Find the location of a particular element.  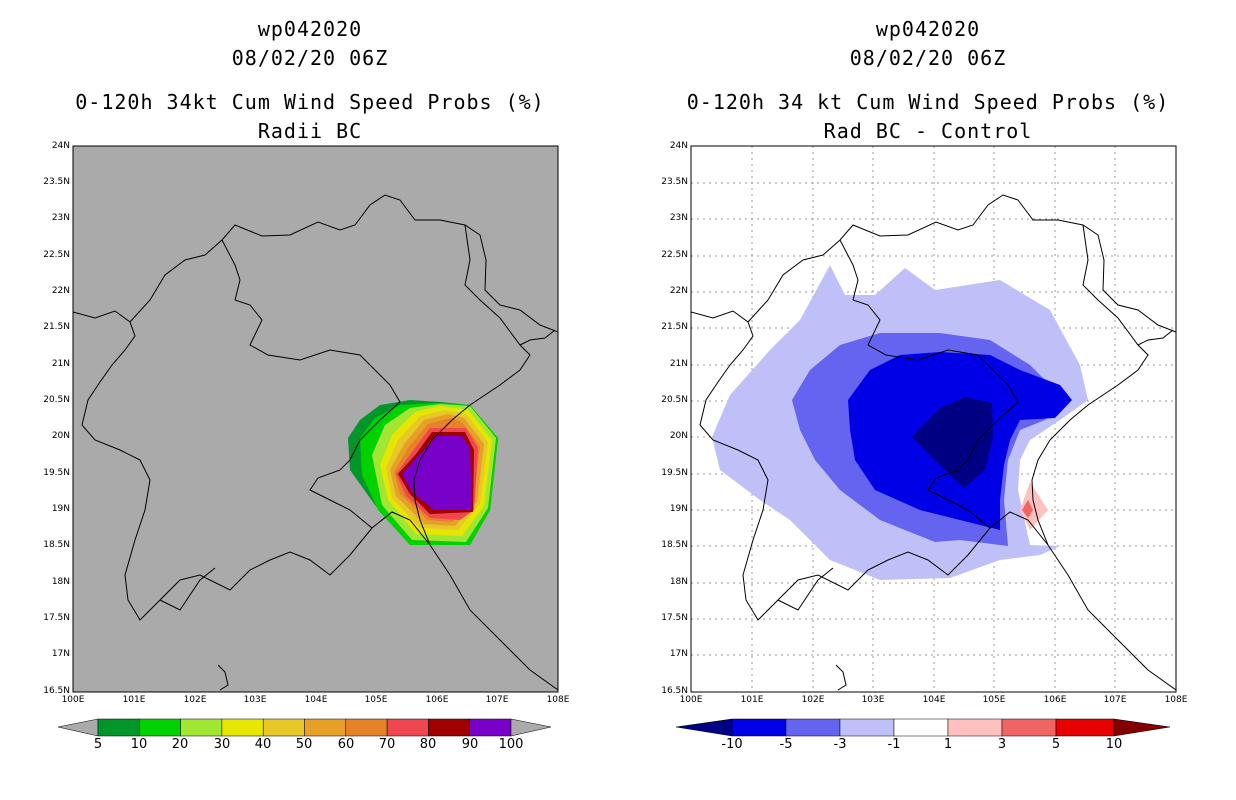

lat-label: 21.5N is located at coordinates (56, 327).